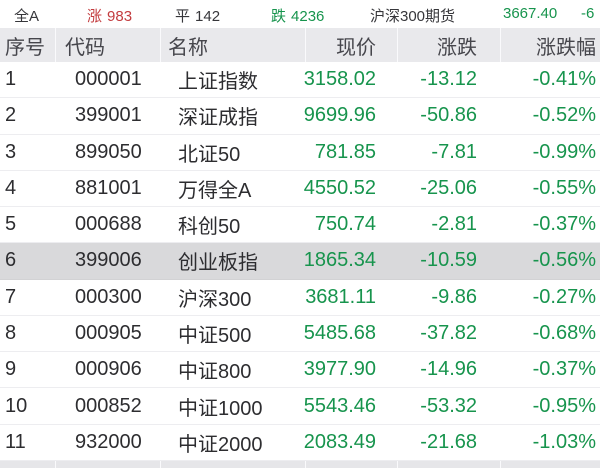 The image size is (600, 468). What do you see at coordinates (564, 224) in the screenshot?
I see `row-change-pct: -0.37%` at bounding box center [564, 224].